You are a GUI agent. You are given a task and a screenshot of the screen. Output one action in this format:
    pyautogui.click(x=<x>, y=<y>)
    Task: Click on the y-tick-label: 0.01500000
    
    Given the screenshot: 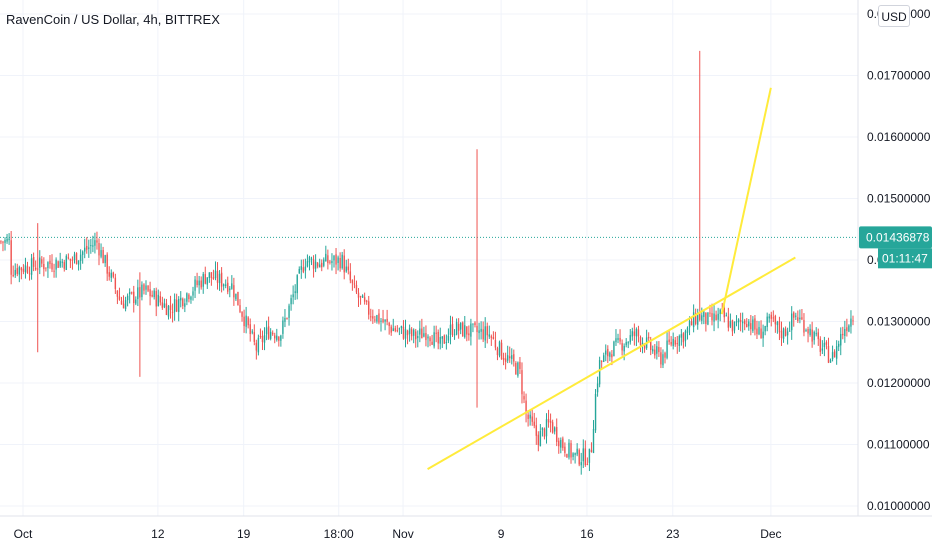 What is the action you would take?
    pyautogui.click(x=899, y=199)
    